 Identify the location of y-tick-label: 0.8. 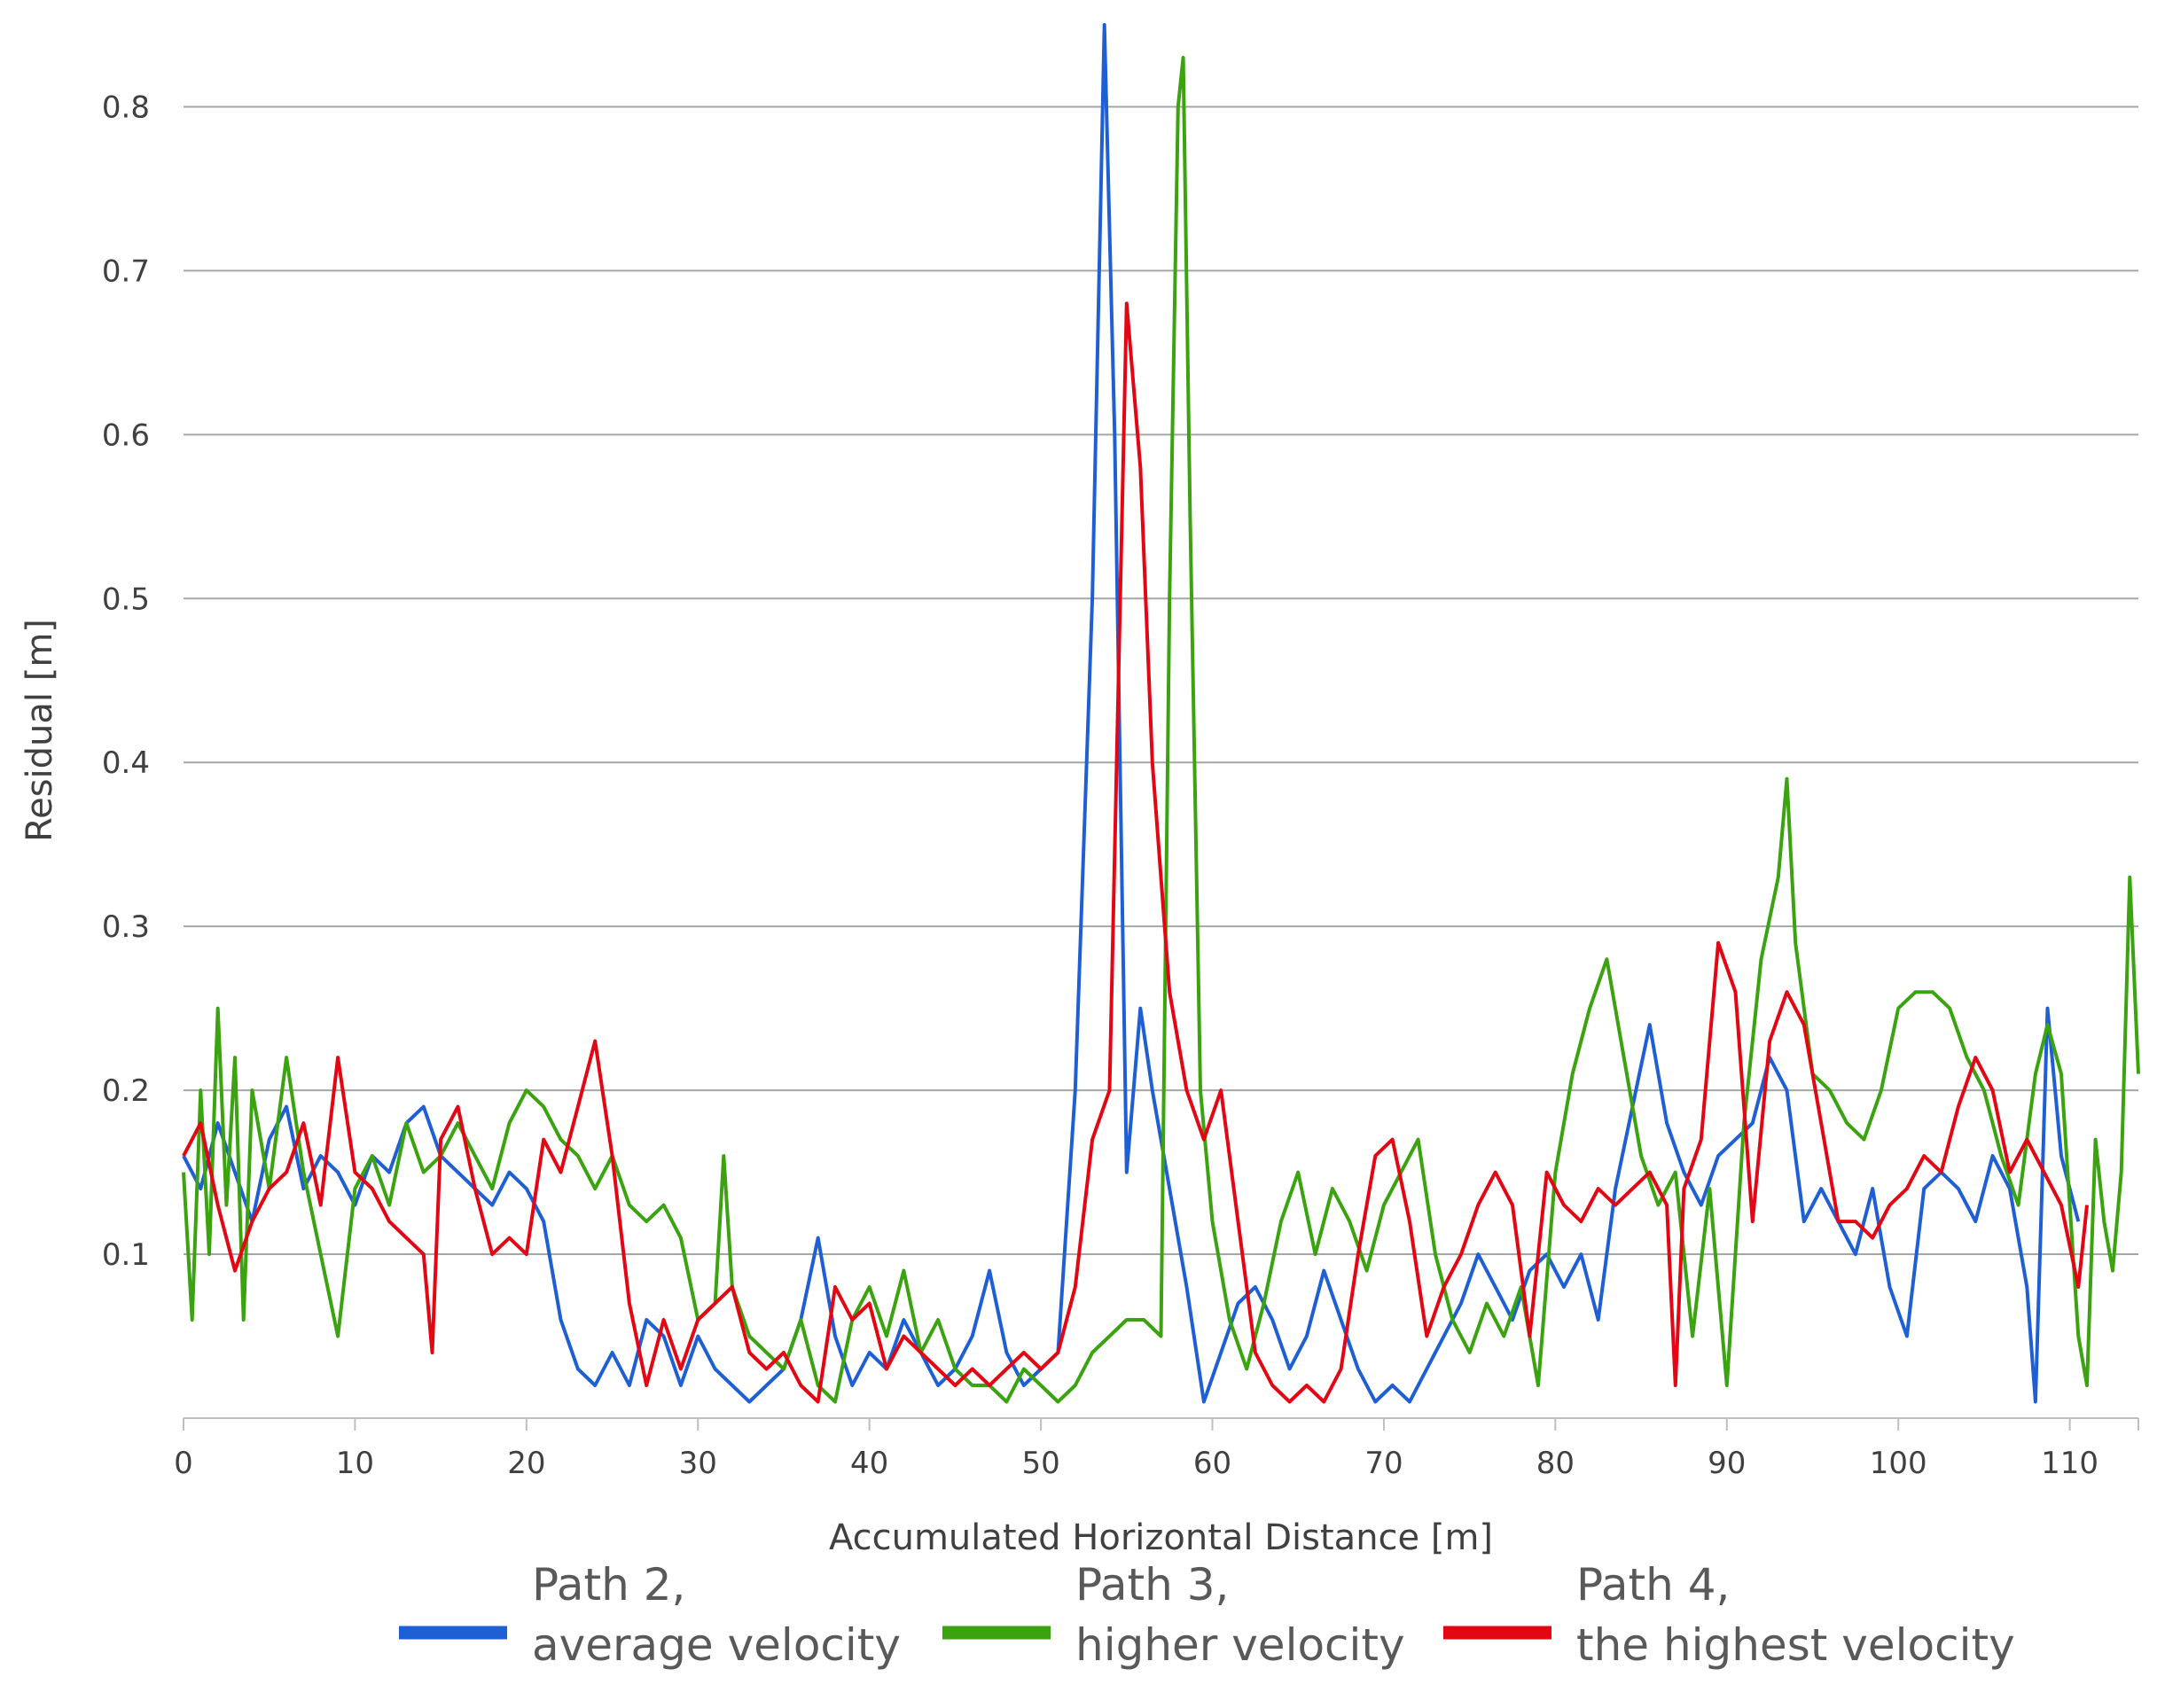
(126, 108).